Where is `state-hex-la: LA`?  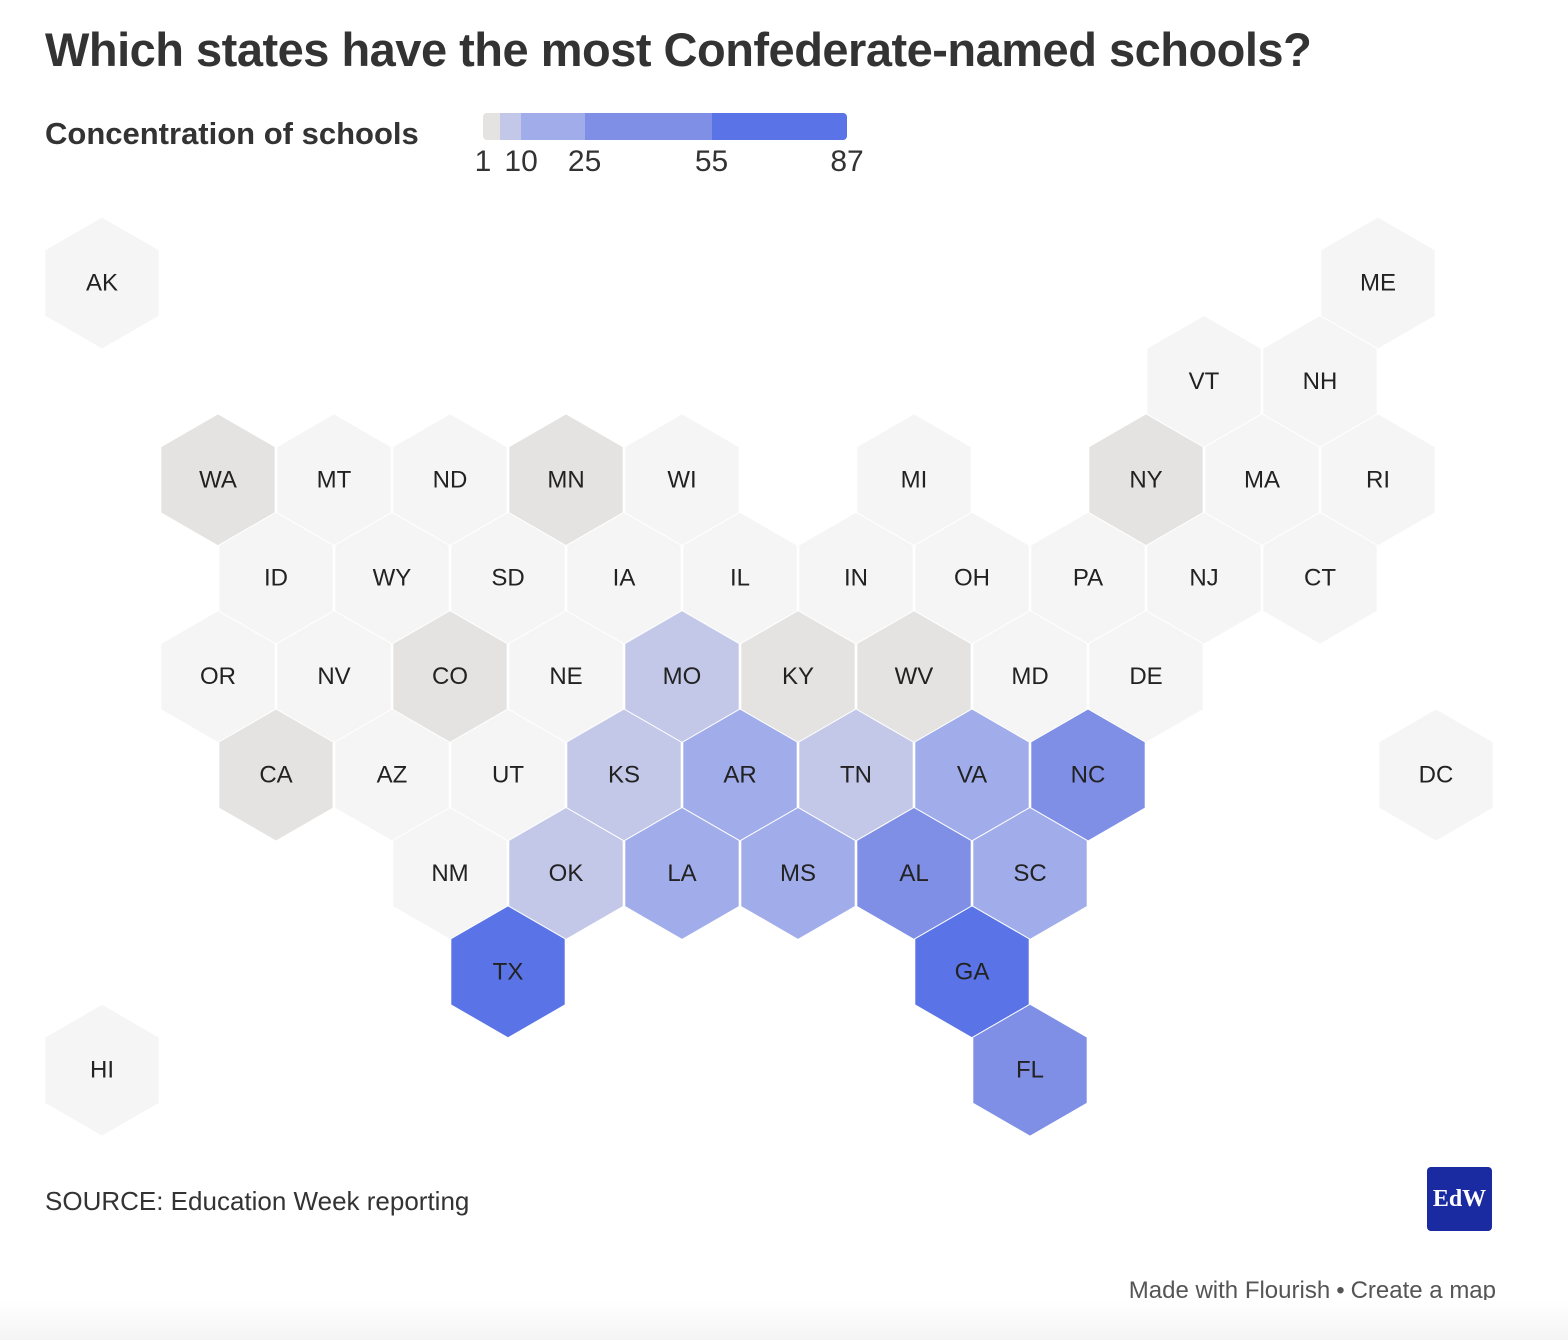 state-hex-la: LA is located at coordinates (682, 873).